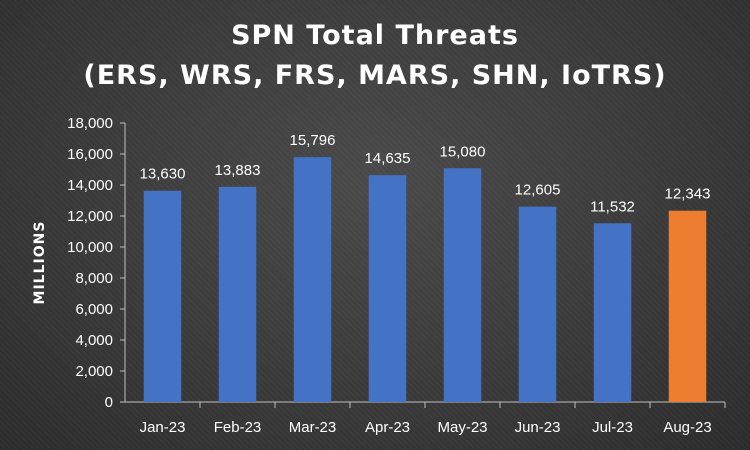 The height and width of the screenshot is (450, 750). What do you see at coordinates (94, 278) in the screenshot?
I see `y-tick-label: 8,000` at bounding box center [94, 278].